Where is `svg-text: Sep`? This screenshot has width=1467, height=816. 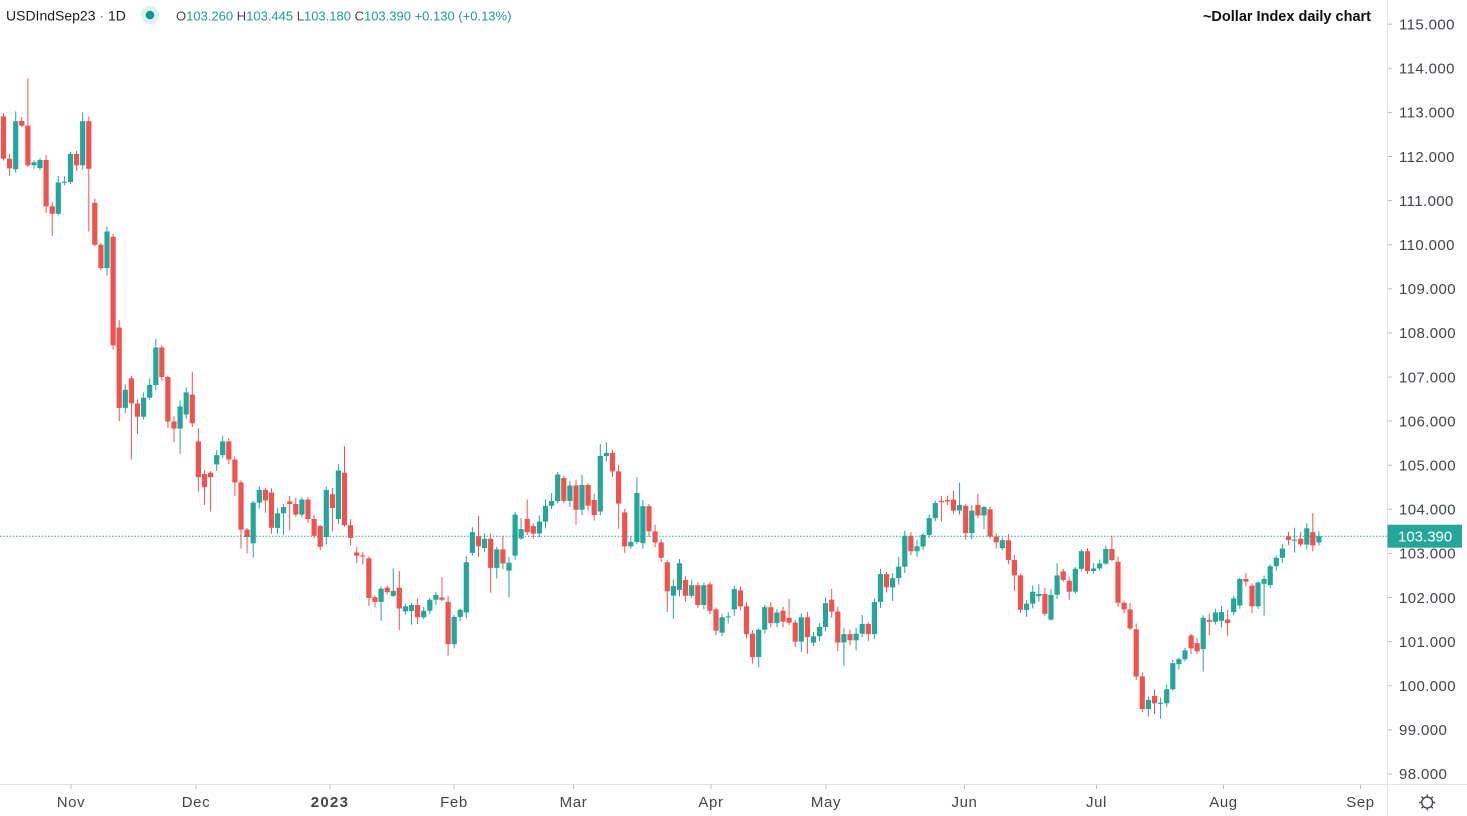 svg-text: Sep is located at coordinates (1360, 802).